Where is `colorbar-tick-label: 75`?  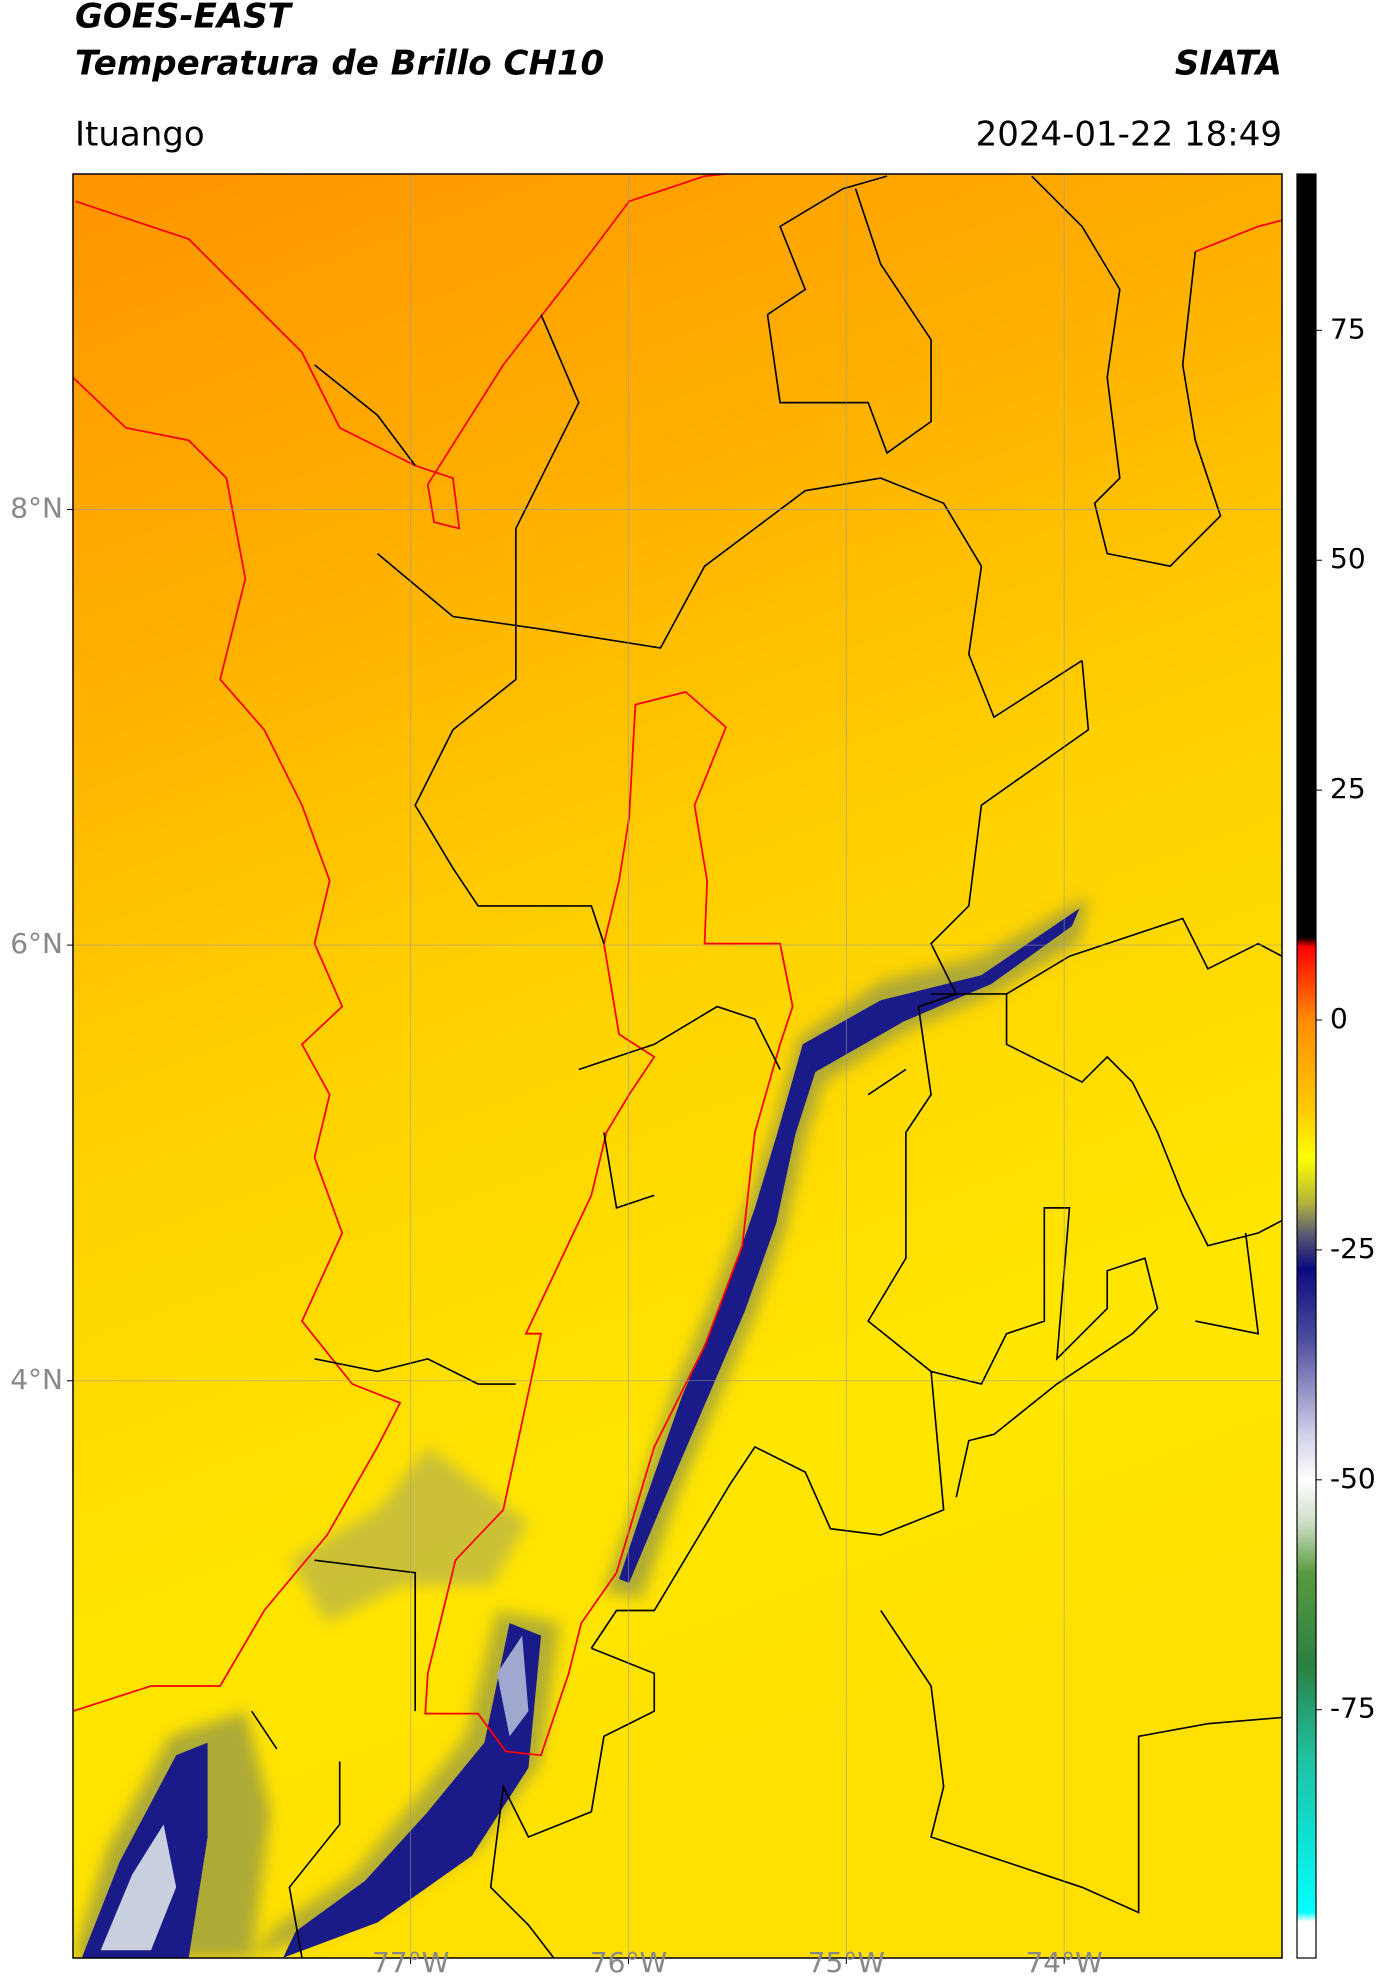 colorbar-tick-label: 75 is located at coordinates (1348, 328).